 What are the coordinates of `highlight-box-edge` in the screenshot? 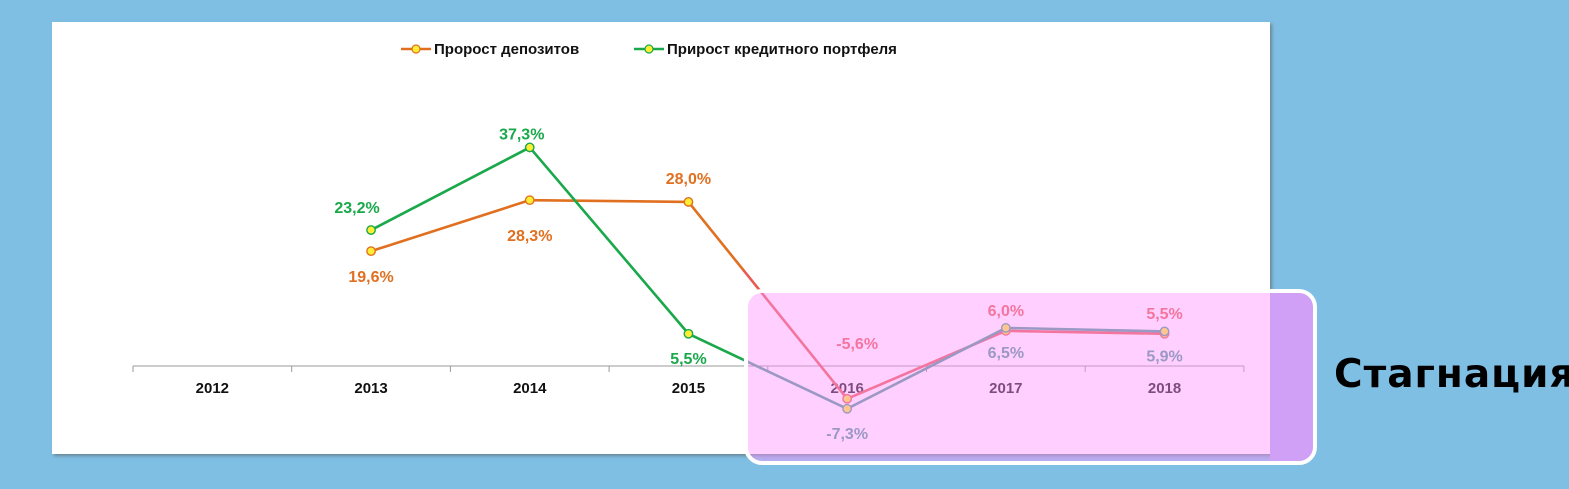 It's located at (1291, 377).